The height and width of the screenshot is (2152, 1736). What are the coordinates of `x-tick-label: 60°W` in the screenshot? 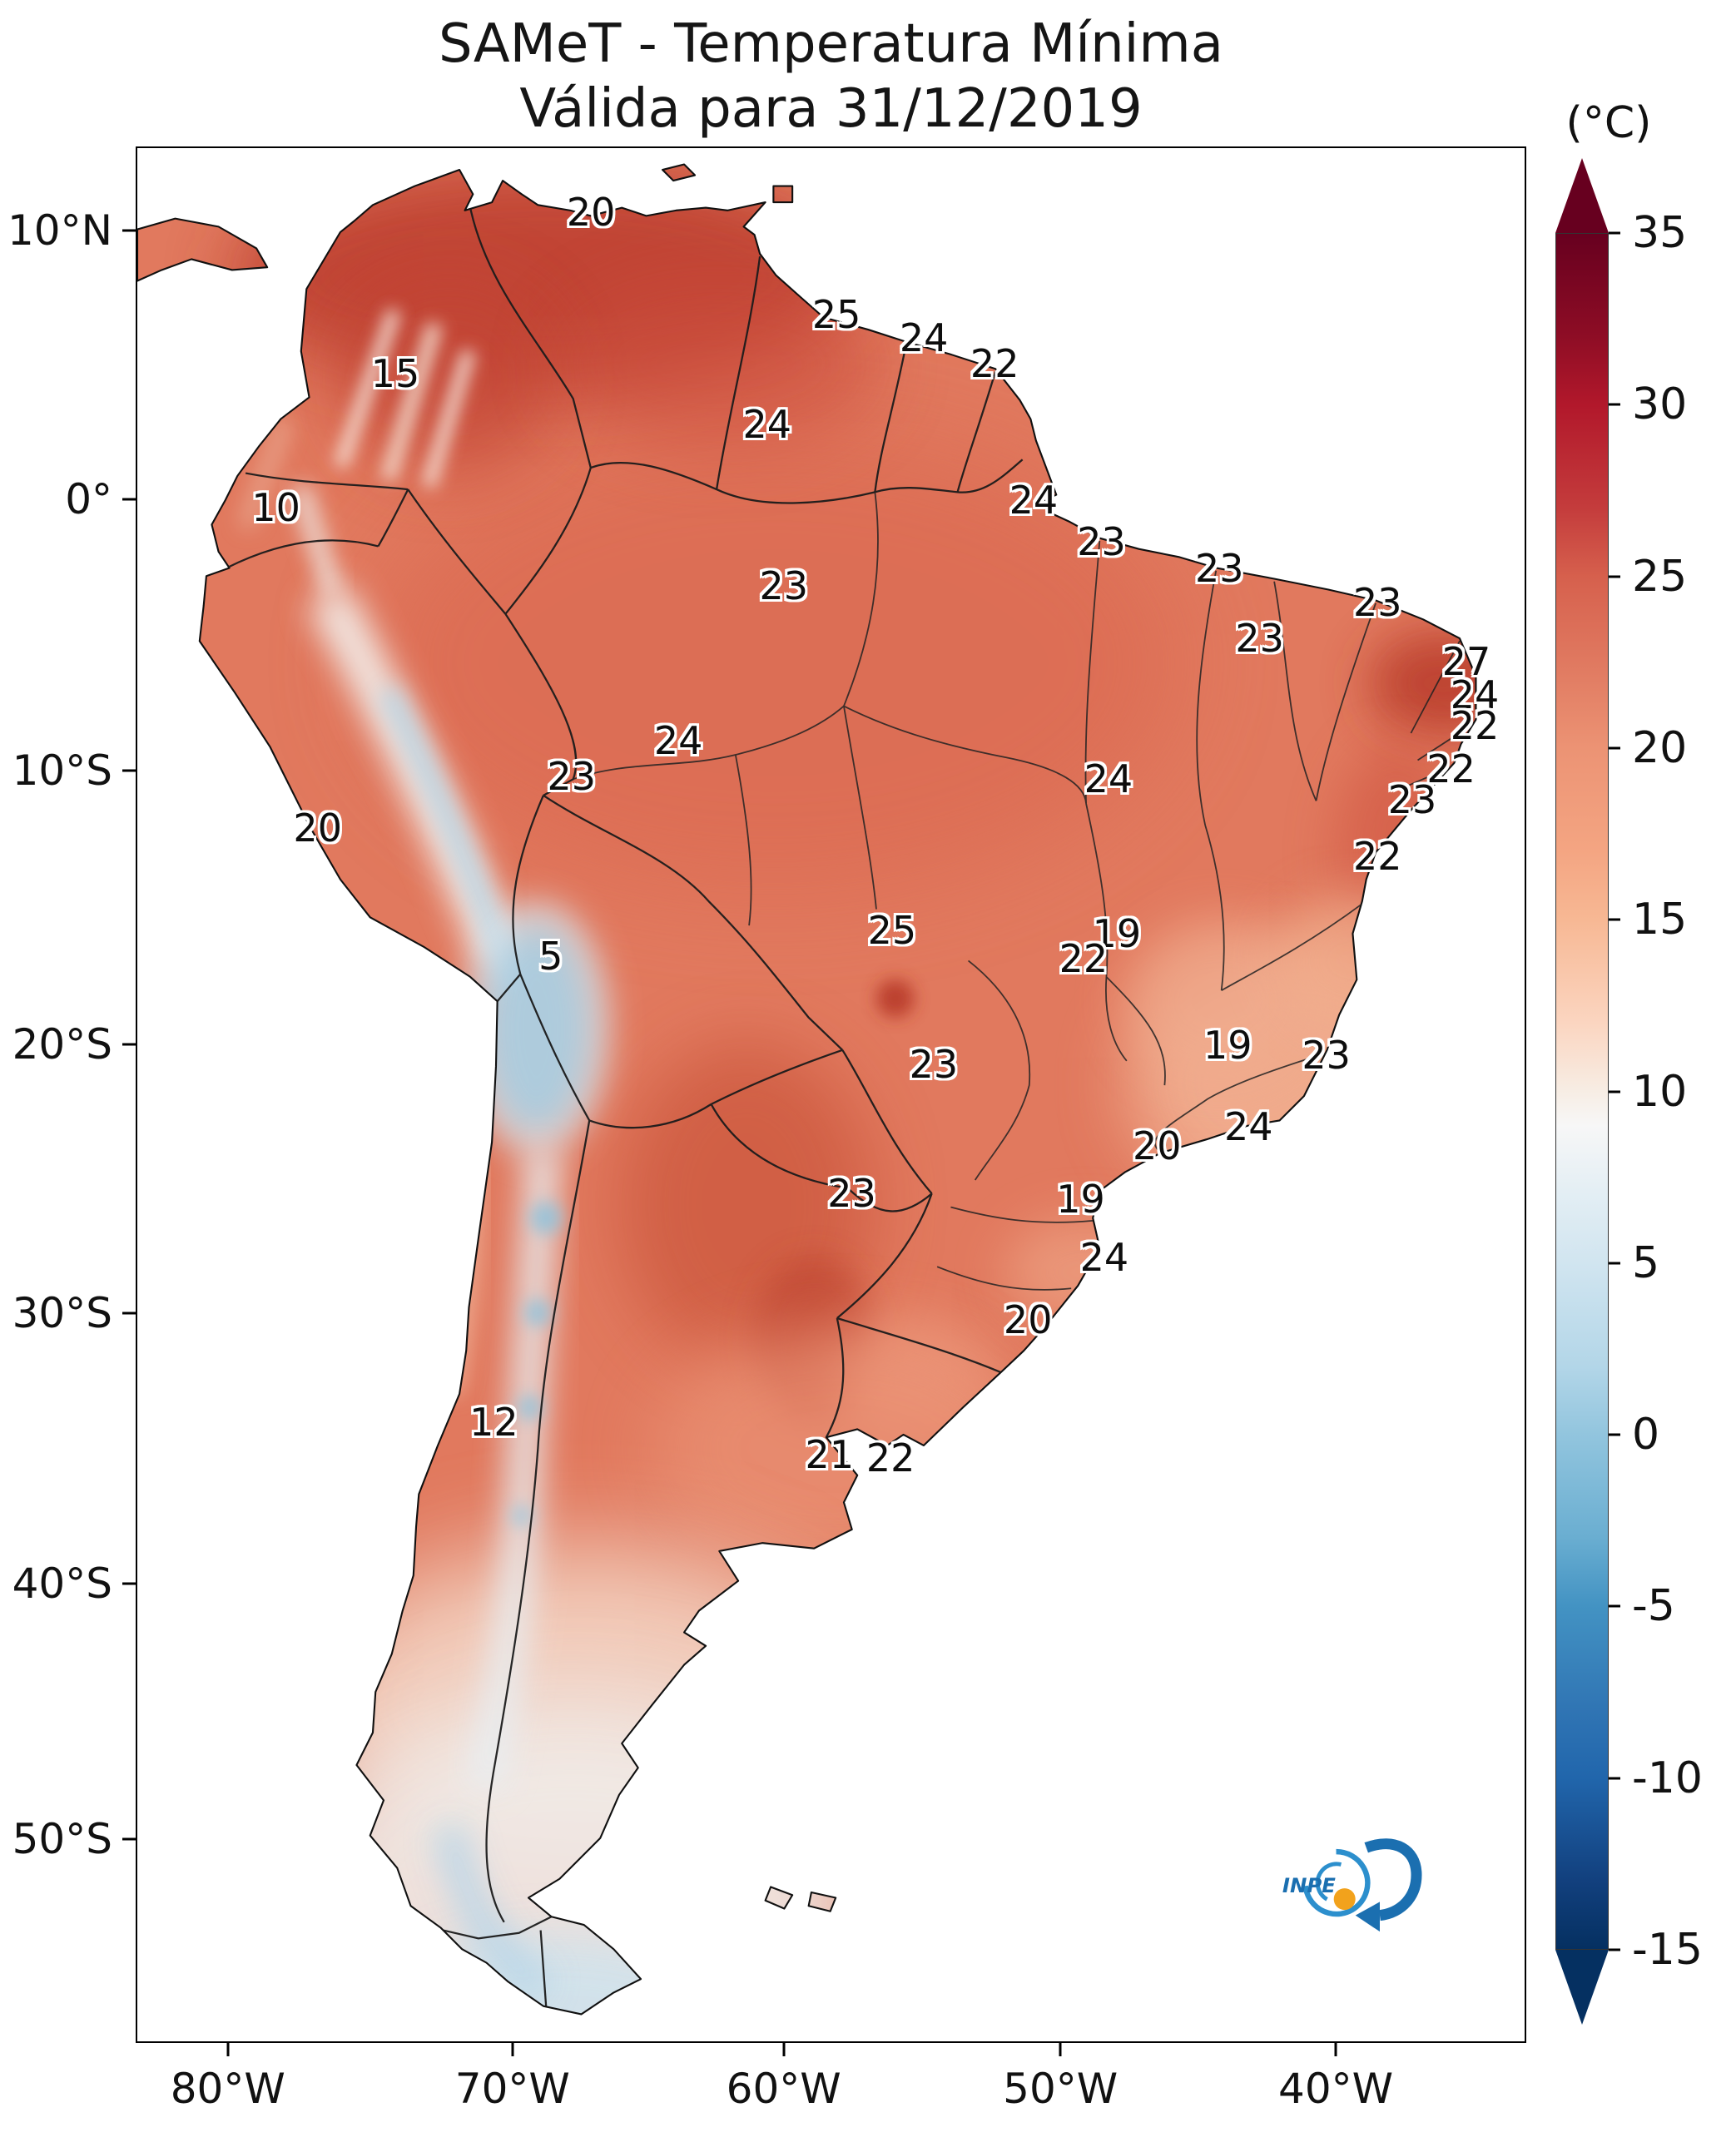 It's located at (783, 2089).